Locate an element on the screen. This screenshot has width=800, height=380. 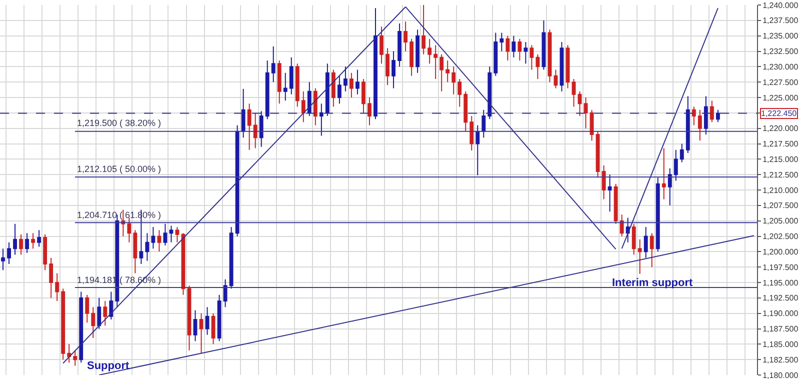
y-tick-label: 1,182.500 is located at coordinates (780, 359).